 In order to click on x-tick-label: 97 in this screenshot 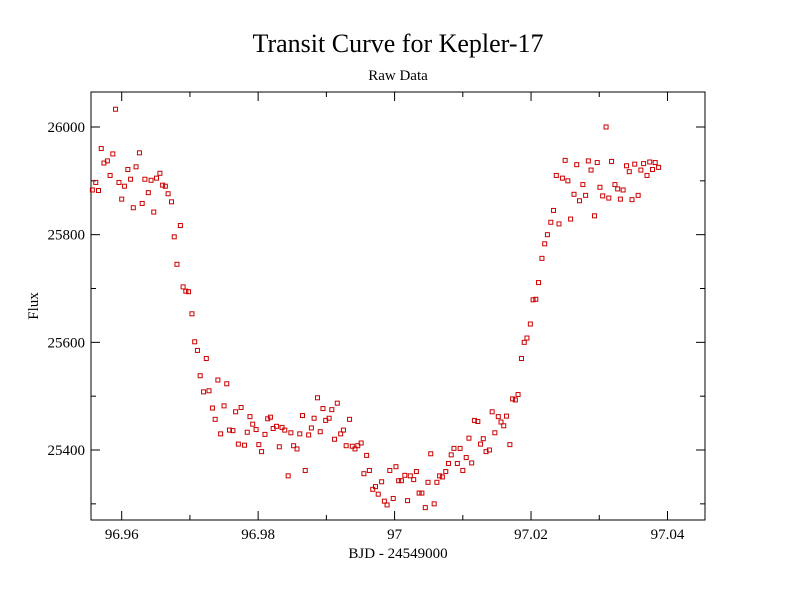, I will do `click(395, 535)`.